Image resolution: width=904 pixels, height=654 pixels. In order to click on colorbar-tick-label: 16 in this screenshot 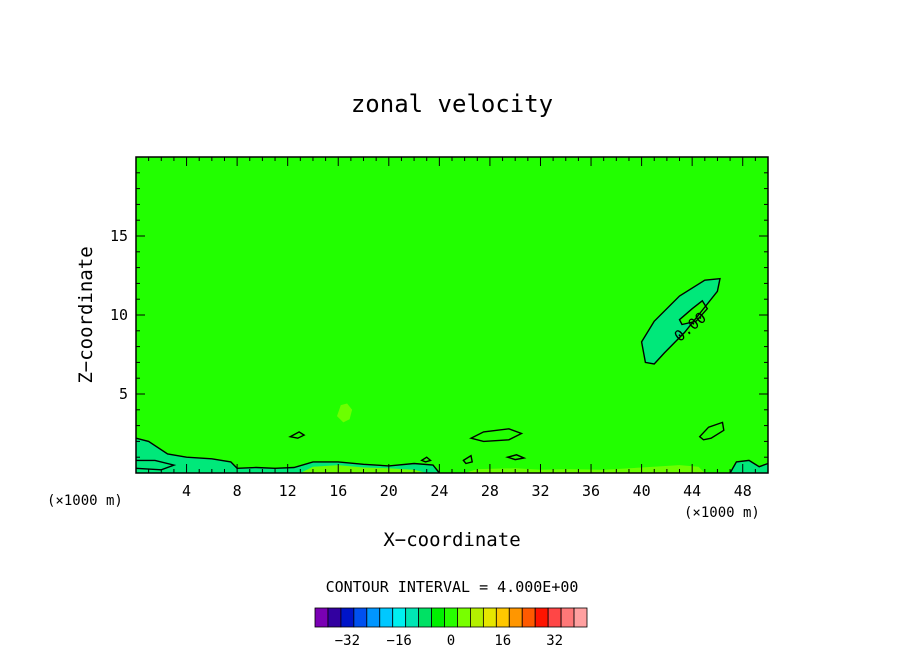, I will do `click(502, 641)`.